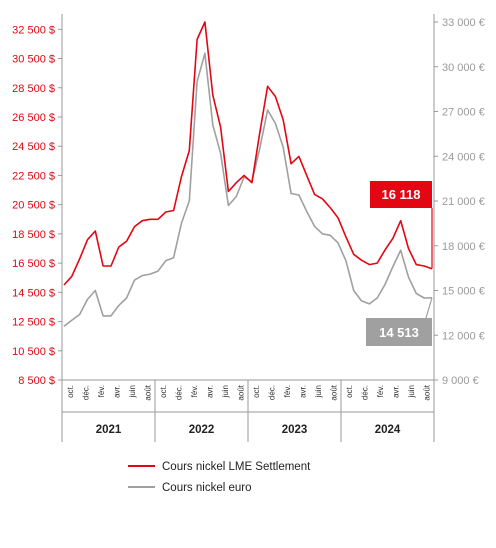 This screenshot has width=496, height=548. Describe the element at coordinates (33, 176) in the screenshot. I see `left-tick-label: 22 500 $` at that location.